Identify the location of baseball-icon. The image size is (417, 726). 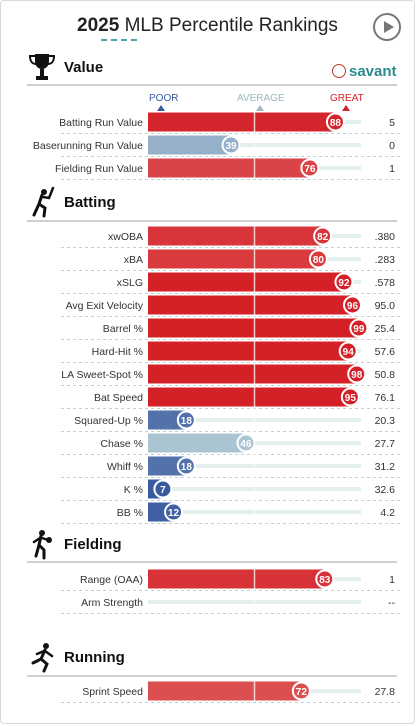
(339, 71).